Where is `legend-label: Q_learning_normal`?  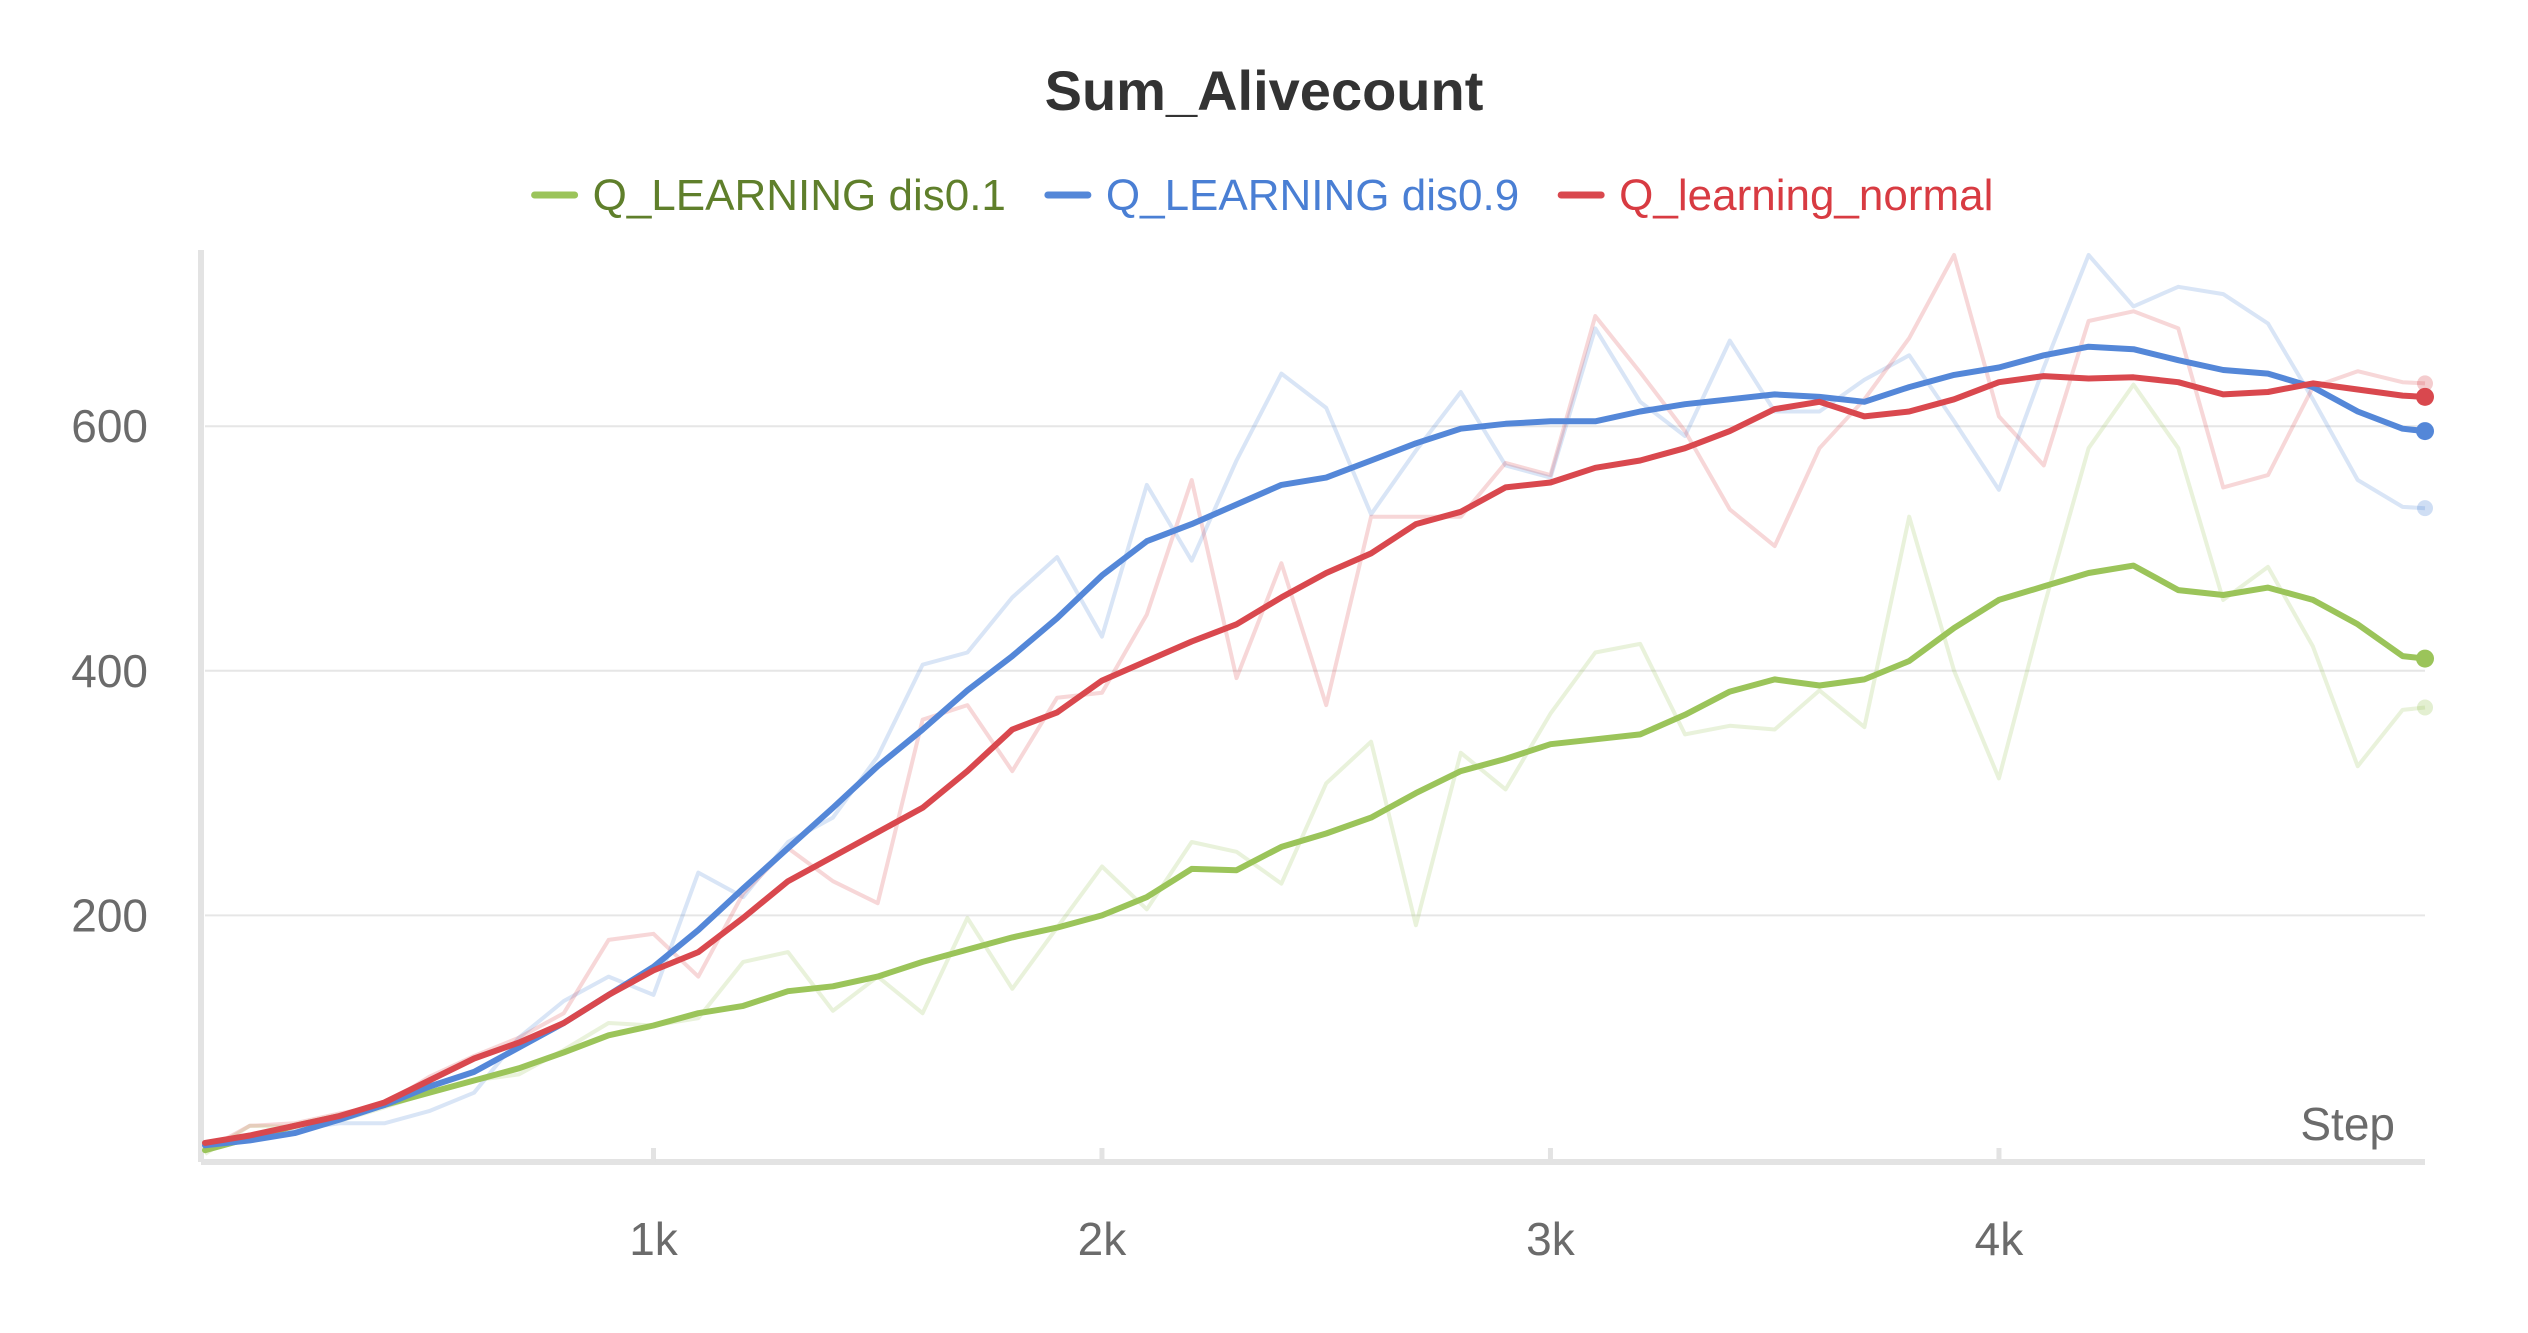
legend-label: Q_learning_normal is located at coordinates (1806, 195).